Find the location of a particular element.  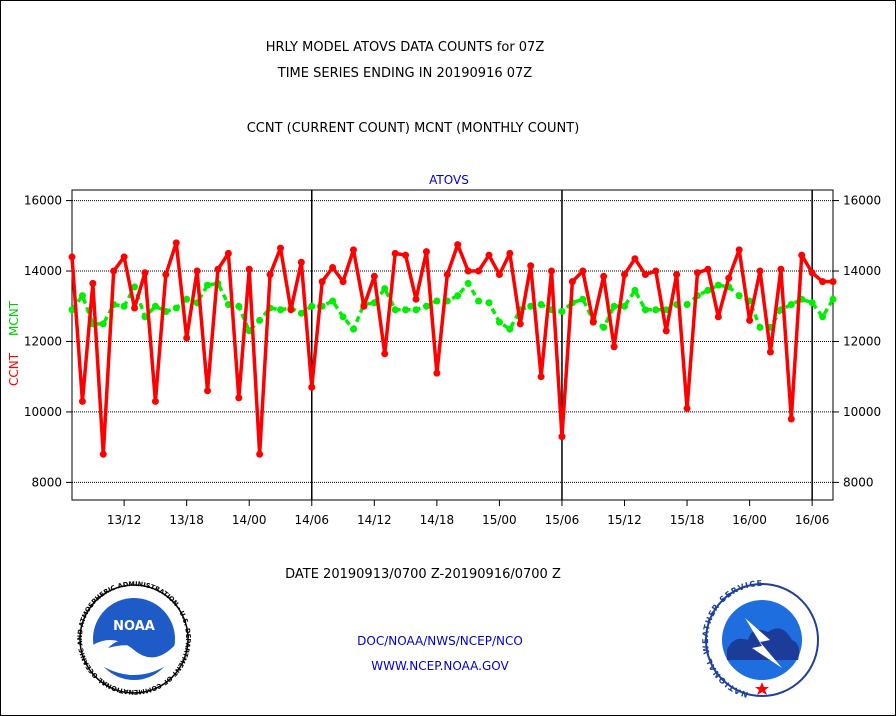

y-tick-label-right: 12000 is located at coordinates (862, 341).